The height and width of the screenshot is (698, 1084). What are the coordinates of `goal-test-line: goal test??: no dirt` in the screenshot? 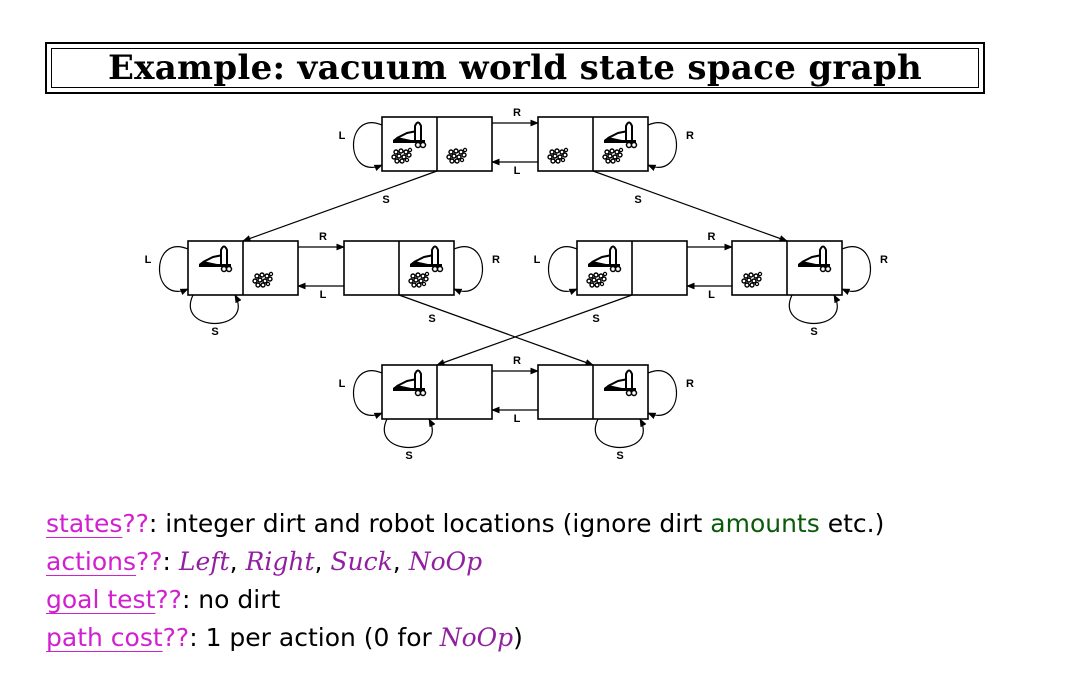 It's located at (546, 600).